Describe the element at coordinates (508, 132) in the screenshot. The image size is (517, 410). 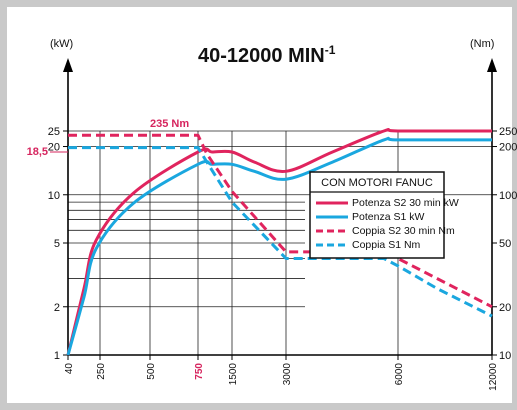
I see `right-y-tick-label: 250` at that location.